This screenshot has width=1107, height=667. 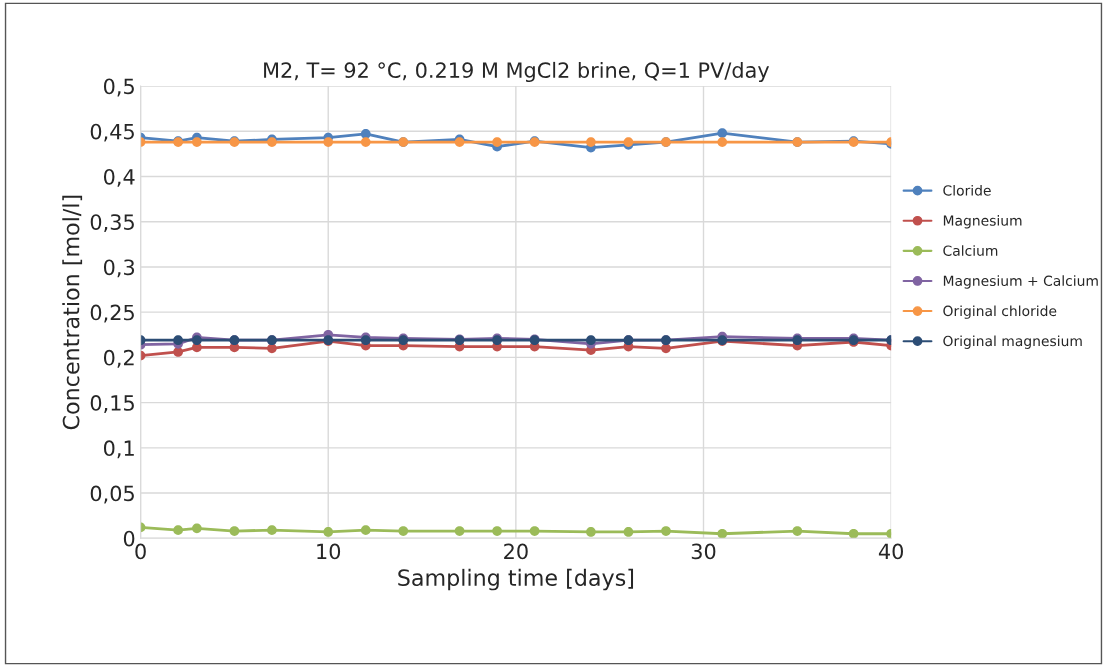 What do you see at coordinates (1000, 312) in the screenshot?
I see `legend-label: Original chloride` at bounding box center [1000, 312].